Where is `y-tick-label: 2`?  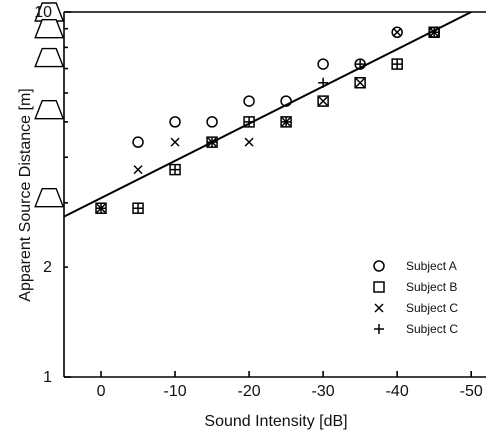 y-tick-label: 2 is located at coordinates (47, 267).